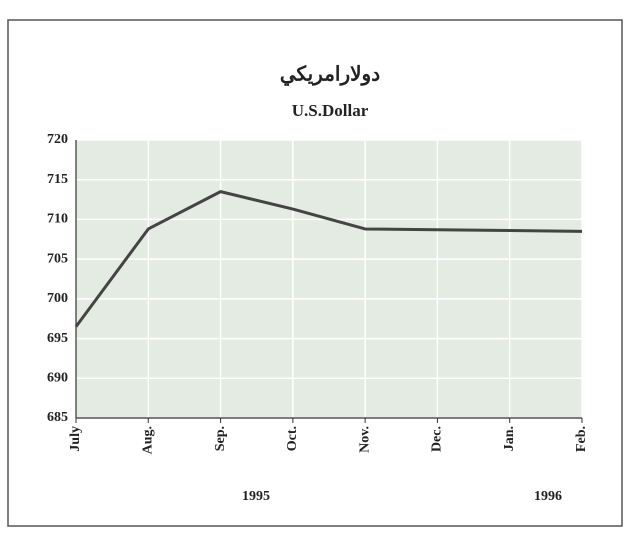 The width and height of the screenshot is (634, 536). What do you see at coordinates (57, 219) in the screenshot?
I see `y-tick-label: 710` at bounding box center [57, 219].